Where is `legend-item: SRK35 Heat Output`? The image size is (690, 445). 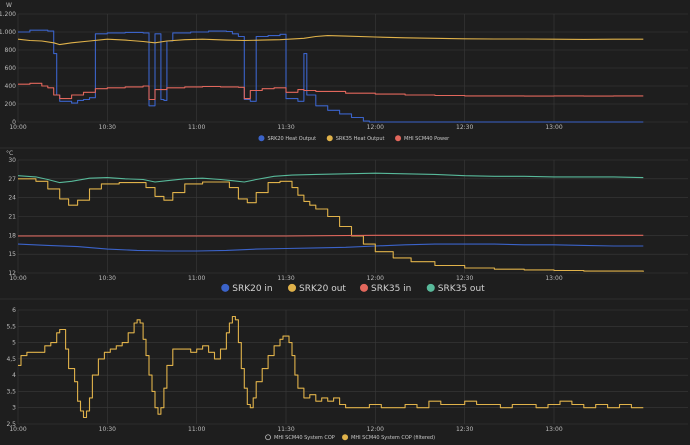
legend-item: SRK35 Heat Output is located at coordinates (355, 138).